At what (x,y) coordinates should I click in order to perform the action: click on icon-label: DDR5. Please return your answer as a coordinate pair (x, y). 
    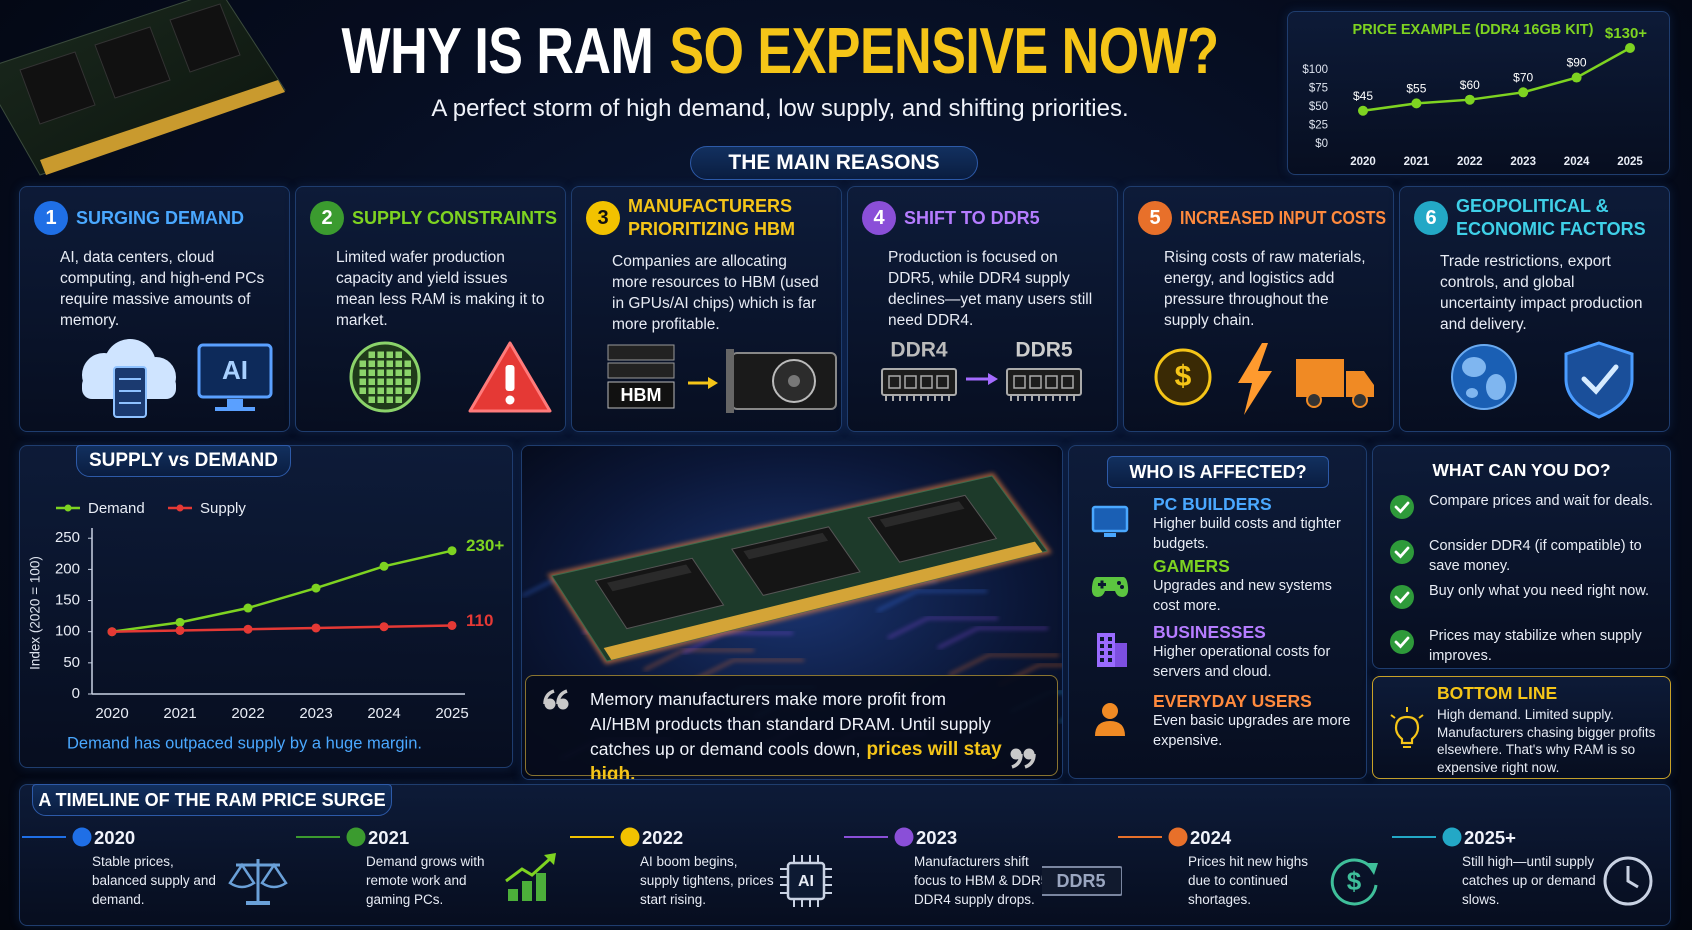
    Looking at the image, I should click on (1080, 881).